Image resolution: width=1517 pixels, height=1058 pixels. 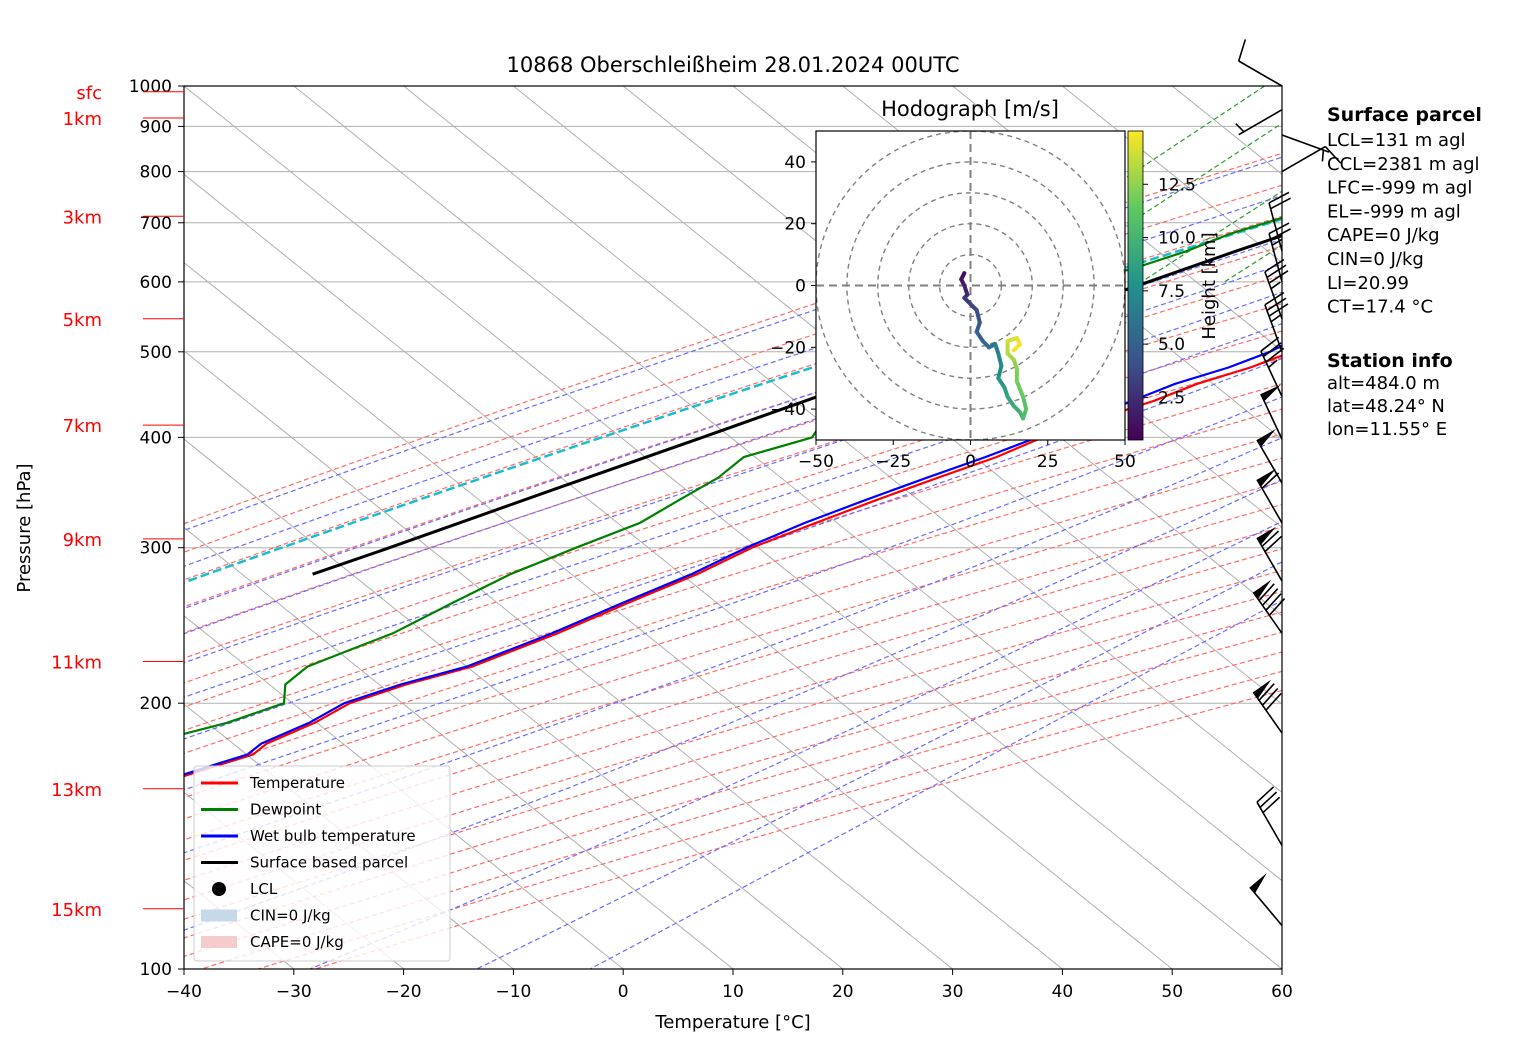 What do you see at coordinates (150, 87) in the screenshot?
I see `y-tick-label: 1000` at bounding box center [150, 87].